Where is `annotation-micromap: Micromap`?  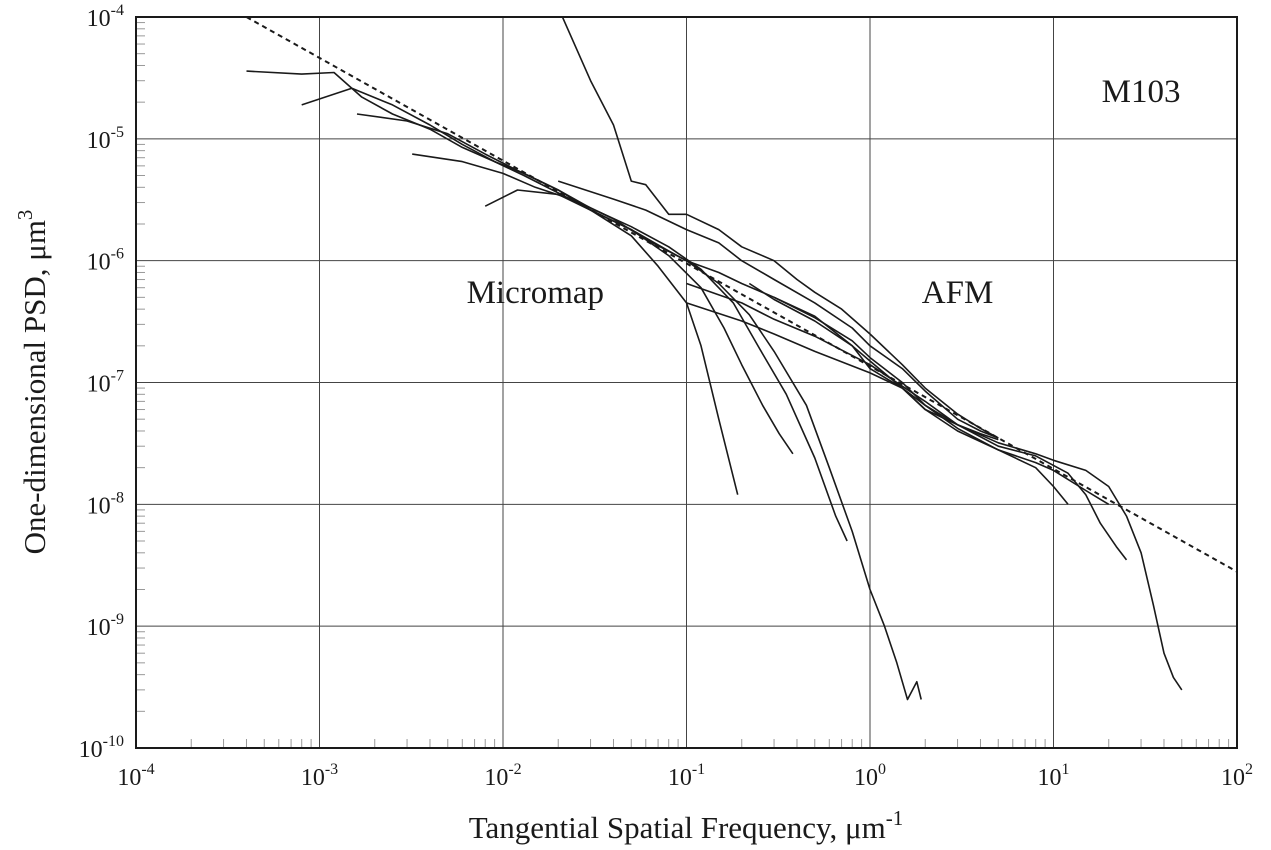 annotation-micromap: Micromap is located at coordinates (535, 293).